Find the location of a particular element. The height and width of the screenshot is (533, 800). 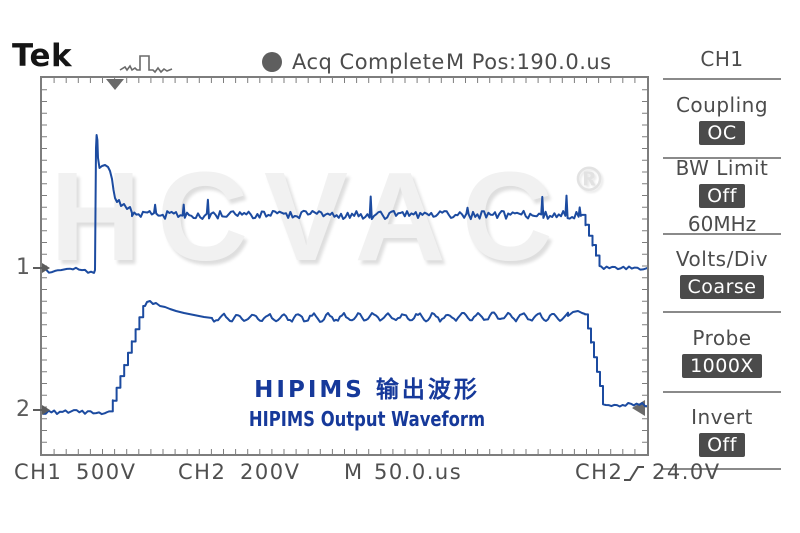

trigger-level-value: 24.0V is located at coordinates (686, 472).